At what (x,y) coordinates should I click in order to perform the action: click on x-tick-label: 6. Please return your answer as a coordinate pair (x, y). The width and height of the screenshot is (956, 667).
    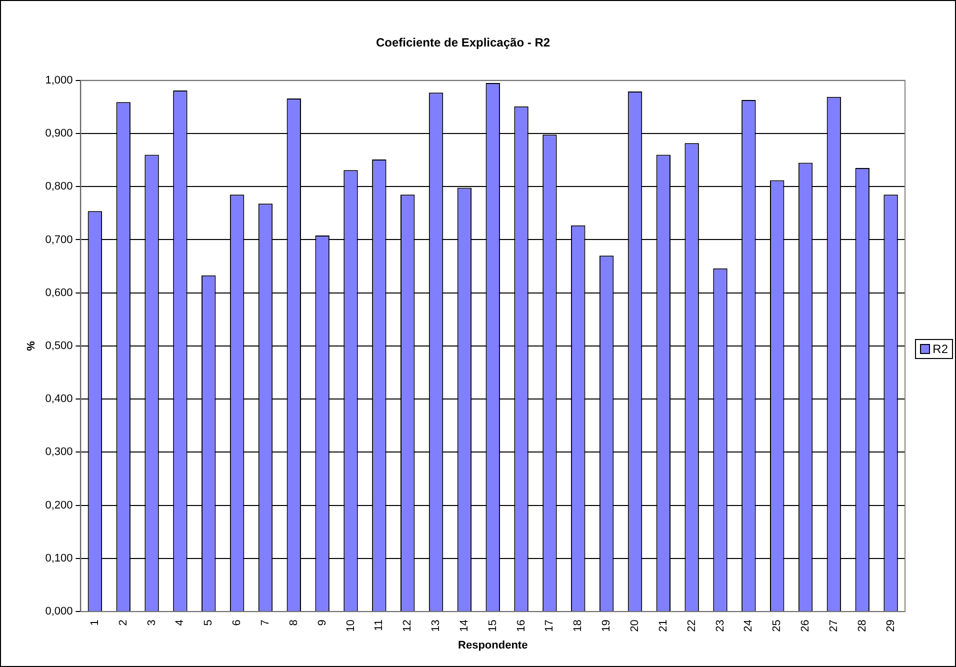
    Looking at the image, I should click on (237, 623).